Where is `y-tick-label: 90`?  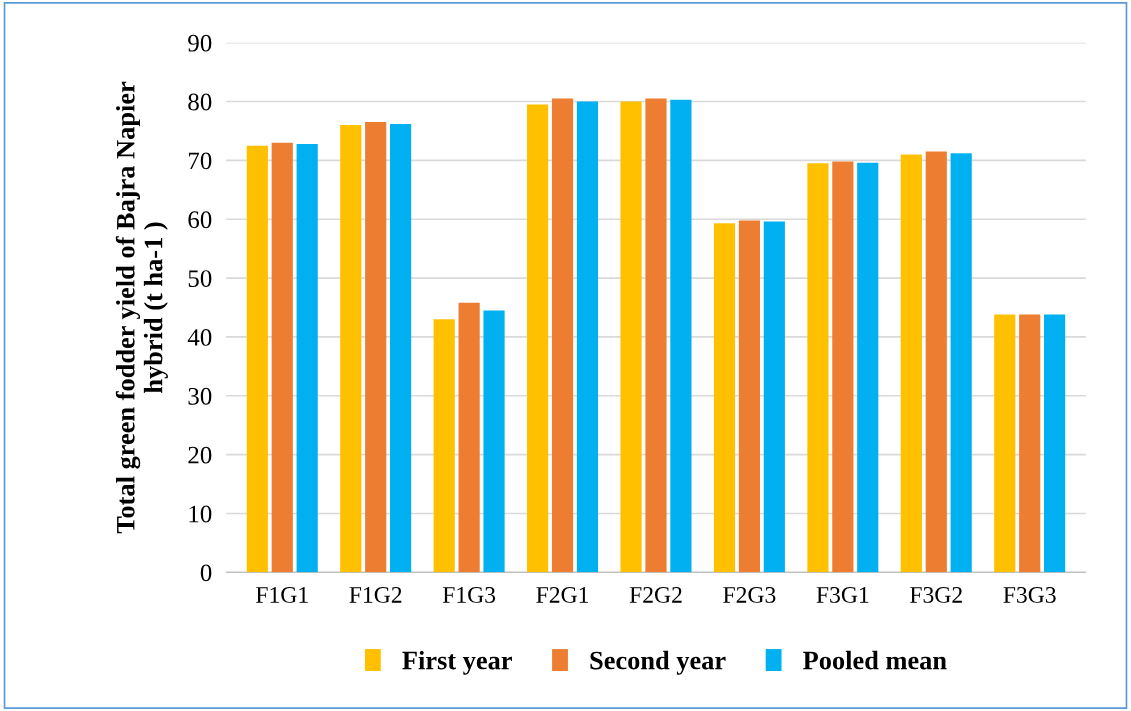 y-tick-label: 90 is located at coordinates (200, 43).